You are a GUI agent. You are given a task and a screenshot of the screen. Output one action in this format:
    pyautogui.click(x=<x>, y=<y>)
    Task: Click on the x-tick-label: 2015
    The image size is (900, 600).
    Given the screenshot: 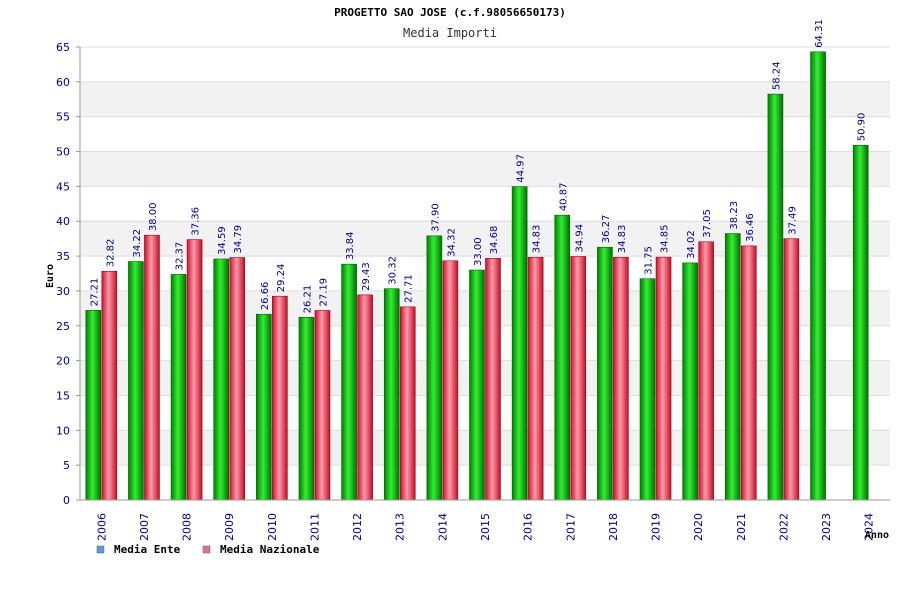 What is the action you would take?
    pyautogui.click(x=485, y=527)
    